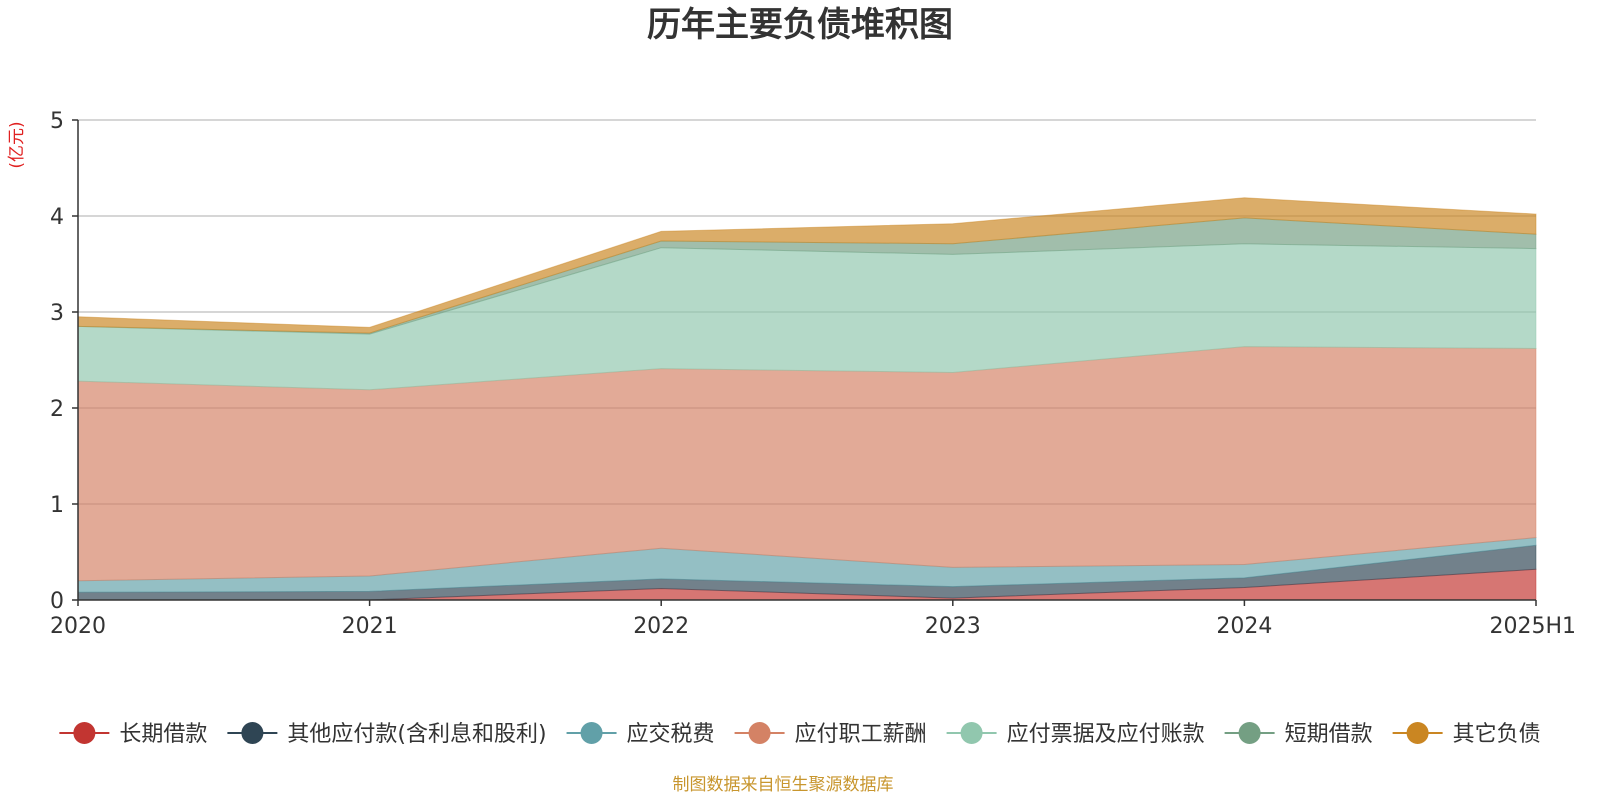 This screenshot has width=1600, height=800. I want to click on x-tick-label: 2021, so click(370, 626).